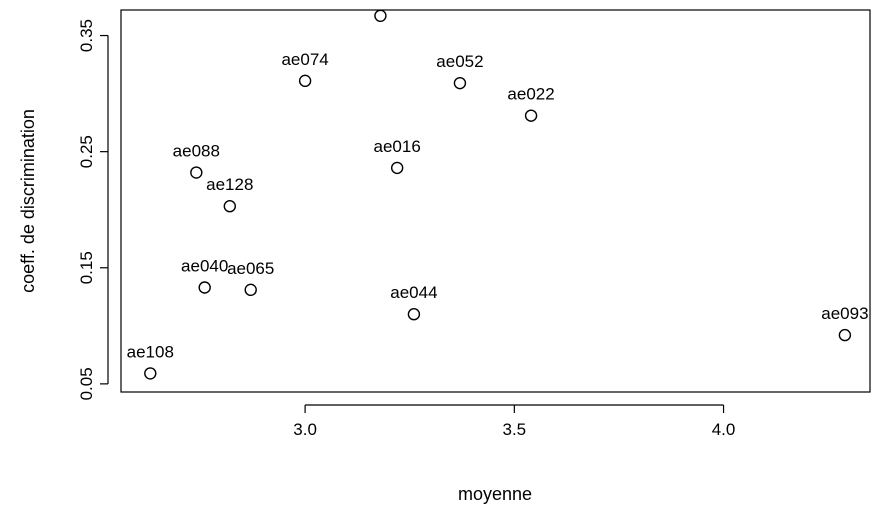 The width and height of the screenshot is (880, 510). Describe the element at coordinates (86, 35) in the screenshot. I see `y-tick-label: 0.35` at that location.